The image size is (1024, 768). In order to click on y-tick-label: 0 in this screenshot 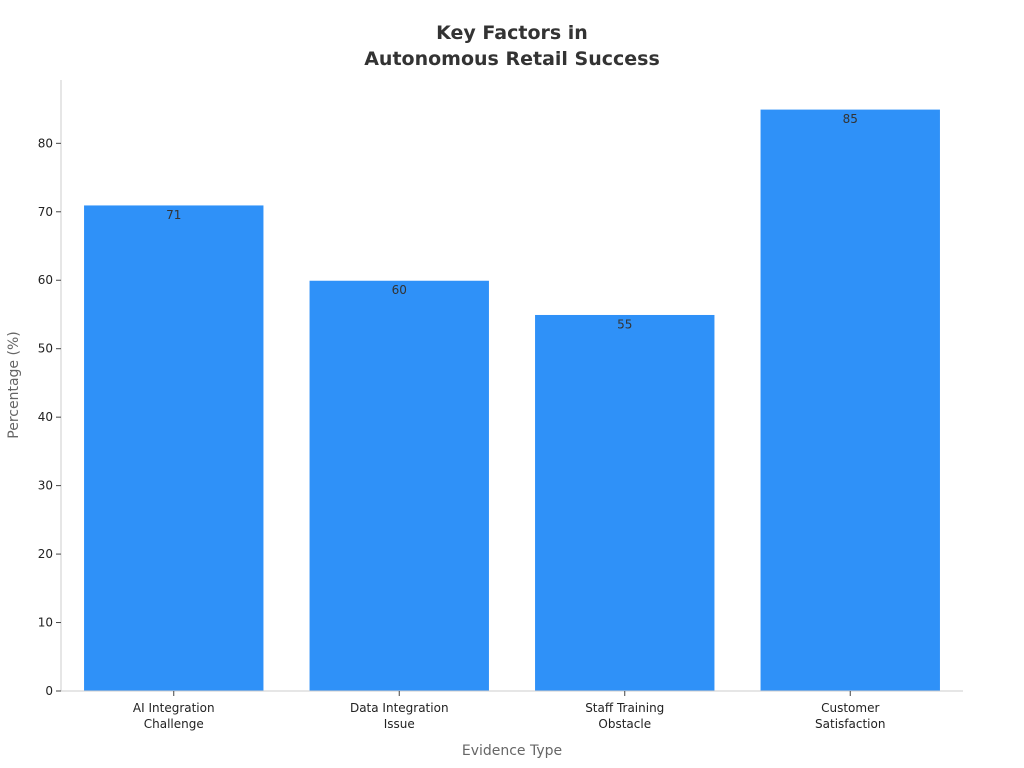, I will do `click(49, 691)`.